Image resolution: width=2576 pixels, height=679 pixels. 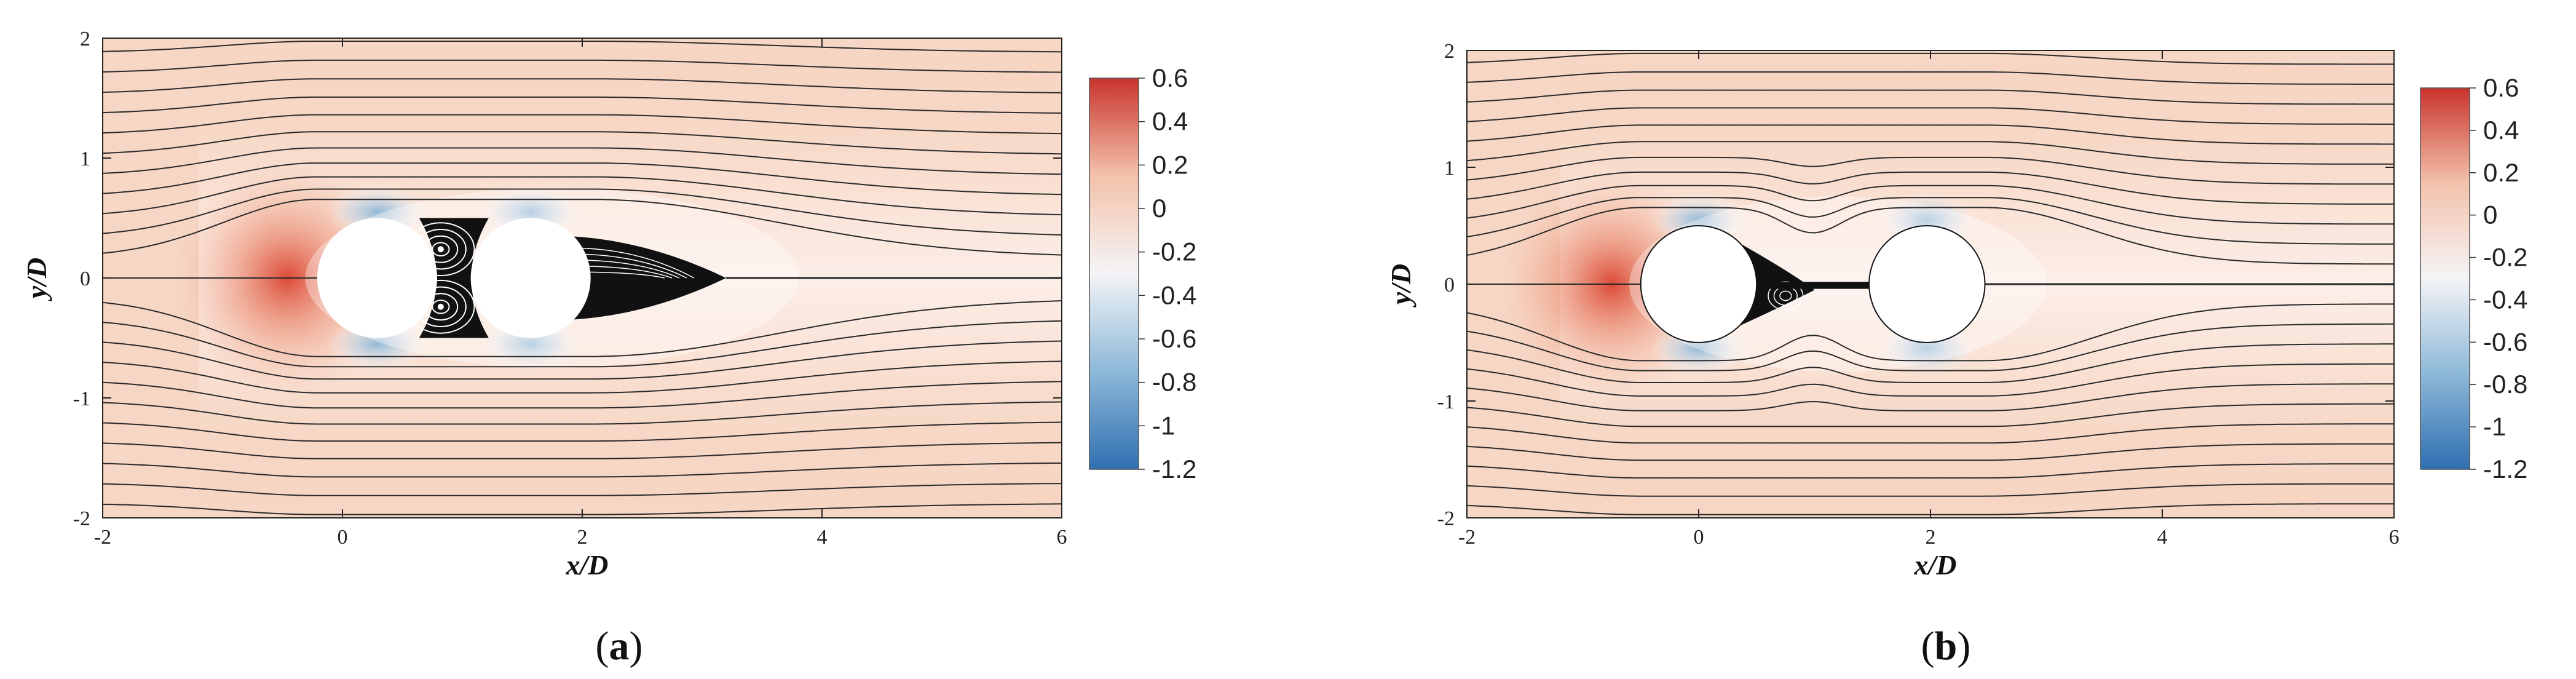 I want to click on colorbar-tick-label: -0.6, so click(x=2505, y=341).